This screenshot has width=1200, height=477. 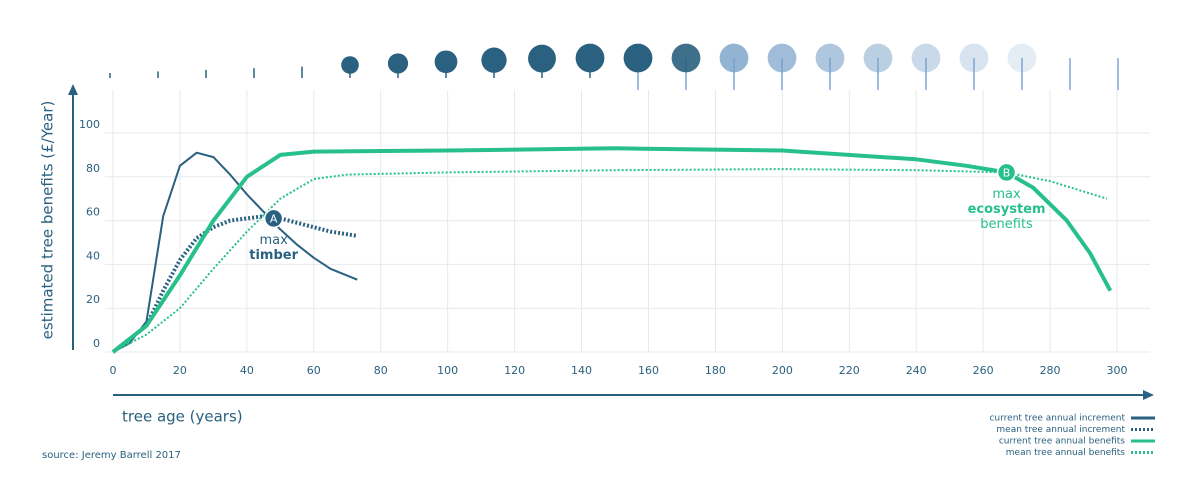 I want to click on legend-label: current tree annual increment, so click(x=1057, y=419).